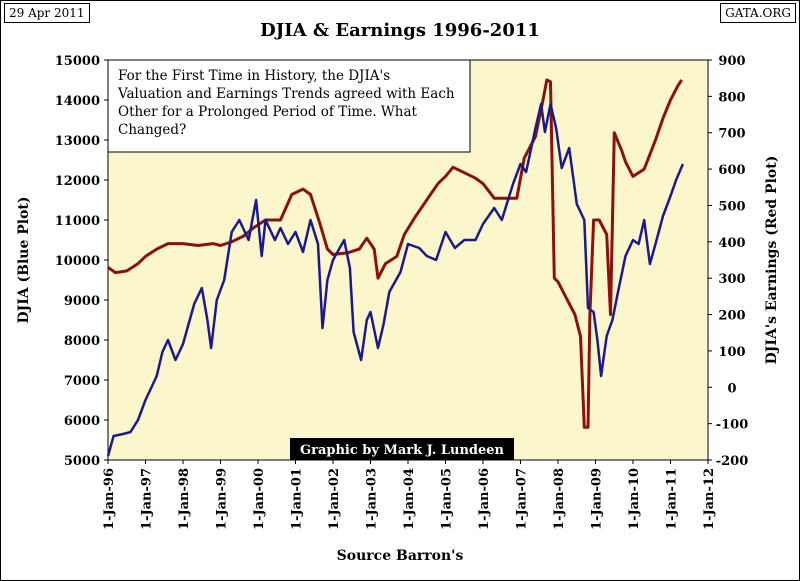 The height and width of the screenshot is (581, 800). I want to click on y-left-tick-label: 9000, so click(82, 301).